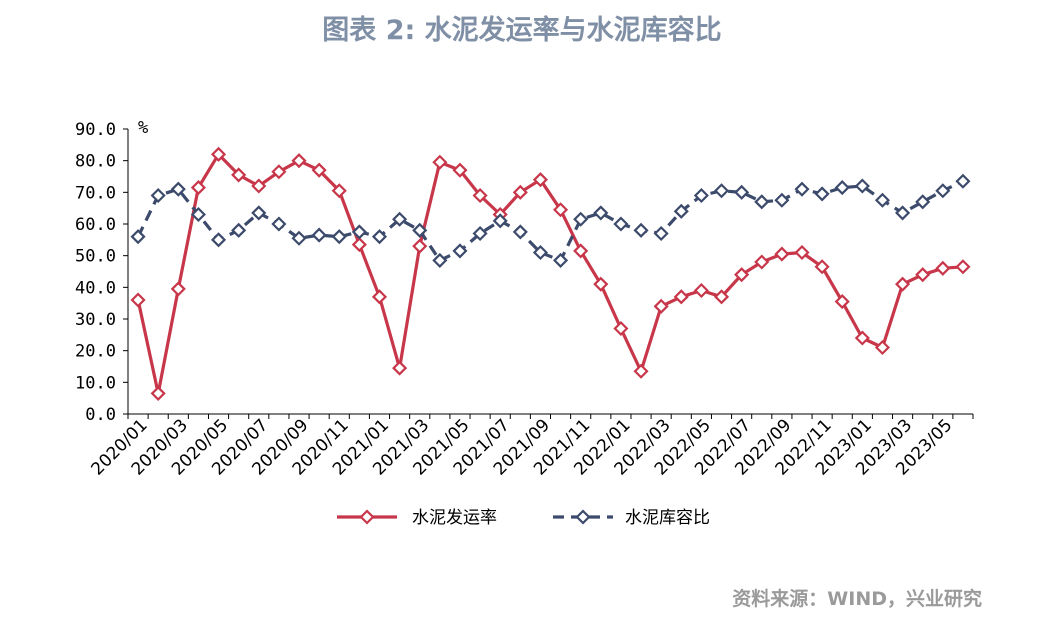 Image resolution: width=1044 pixels, height=621 pixels. What do you see at coordinates (523, 518) in the screenshot?
I see `legend: 水泥发运率 水泥库容比` at bounding box center [523, 518].